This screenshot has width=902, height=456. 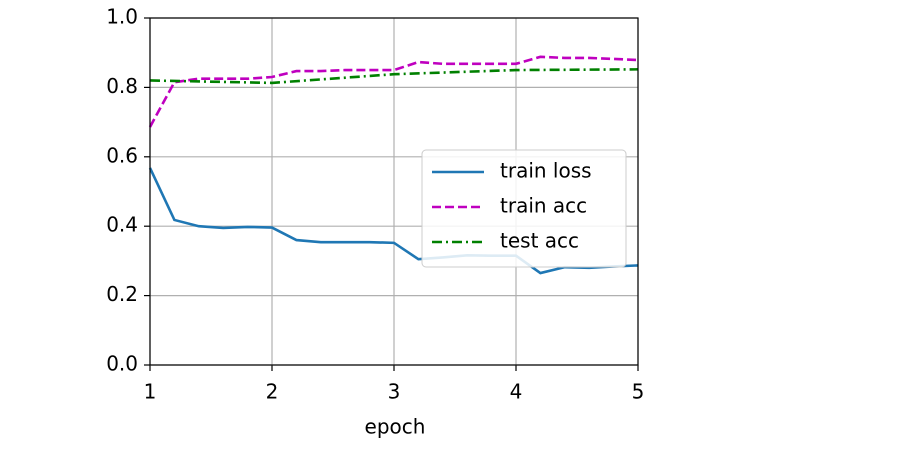 What do you see at coordinates (122, 225) in the screenshot?
I see `y-tick-label: 0.4` at bounding box center [122, 225].